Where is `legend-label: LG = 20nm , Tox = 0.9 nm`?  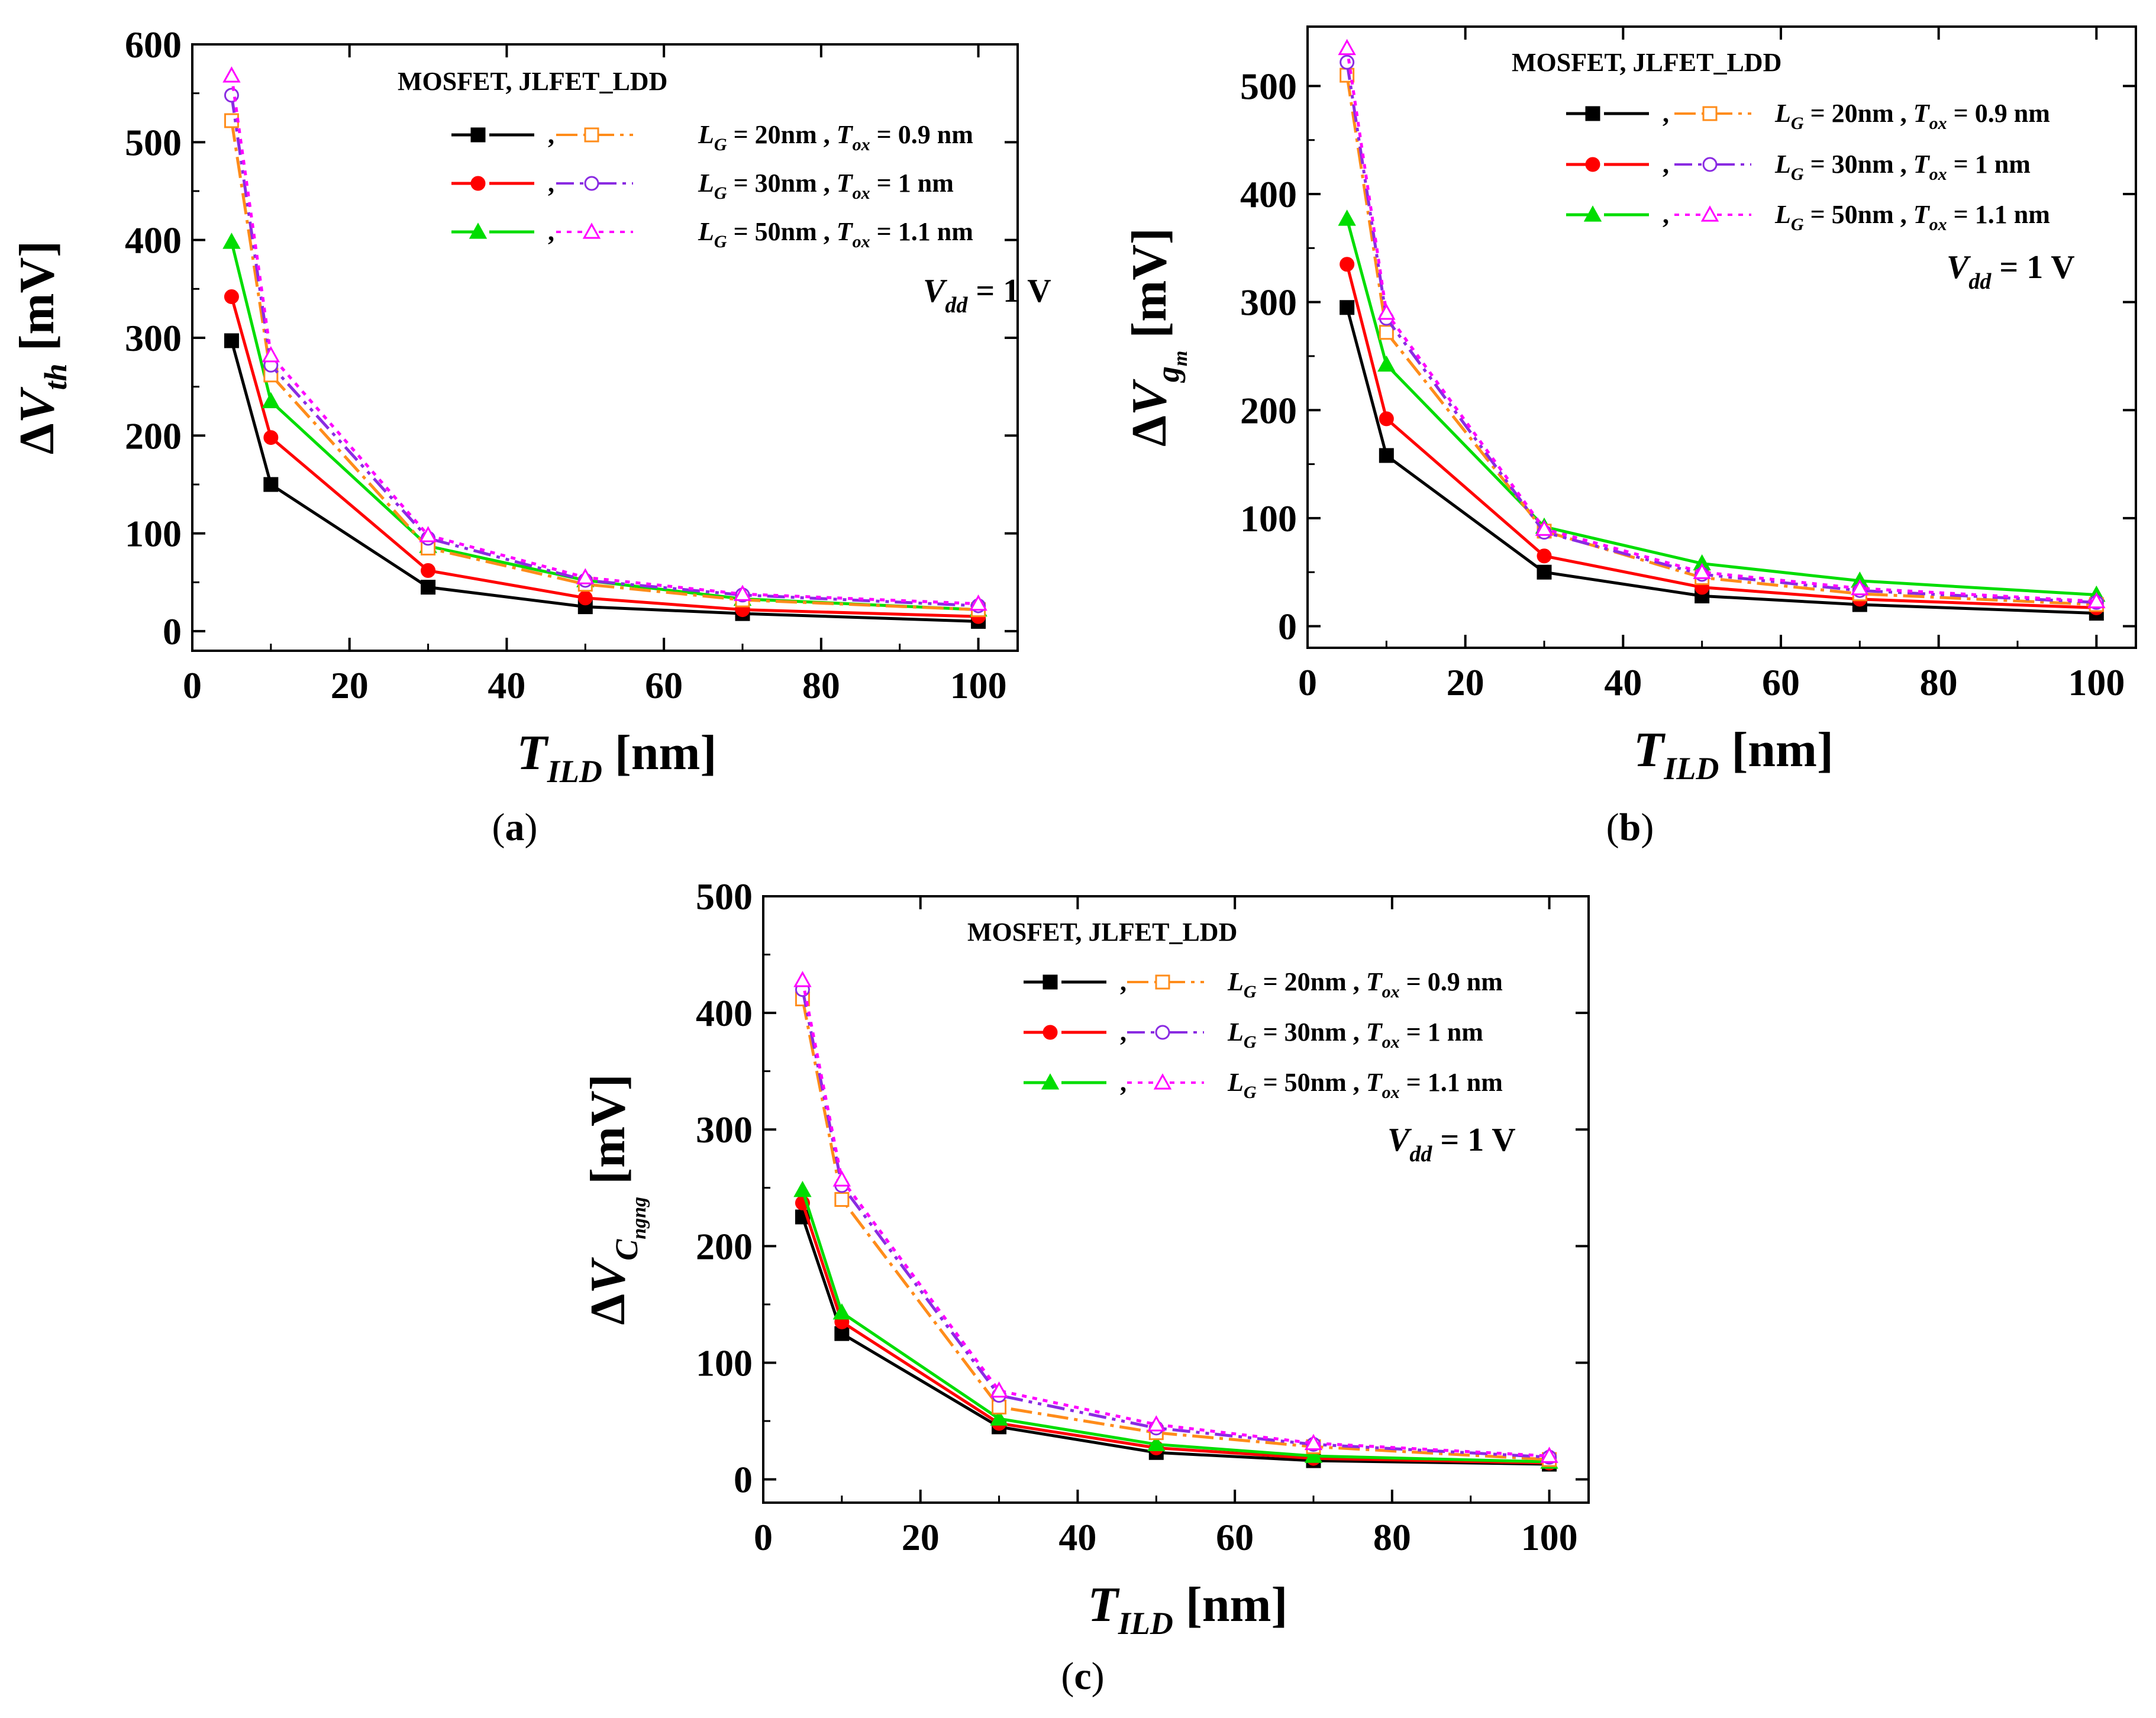
legend-label: LG = 20nm , Tox = 0.9 nm is located at coordinates (835, 137).